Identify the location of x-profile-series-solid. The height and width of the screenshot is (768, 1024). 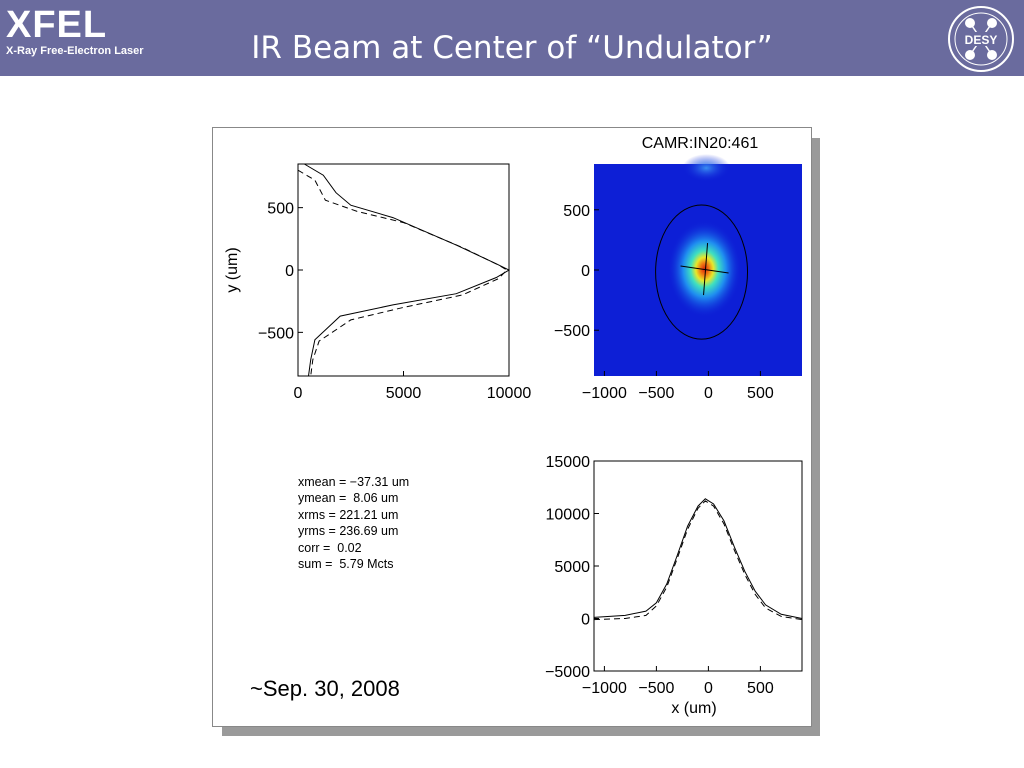
(698, 558).